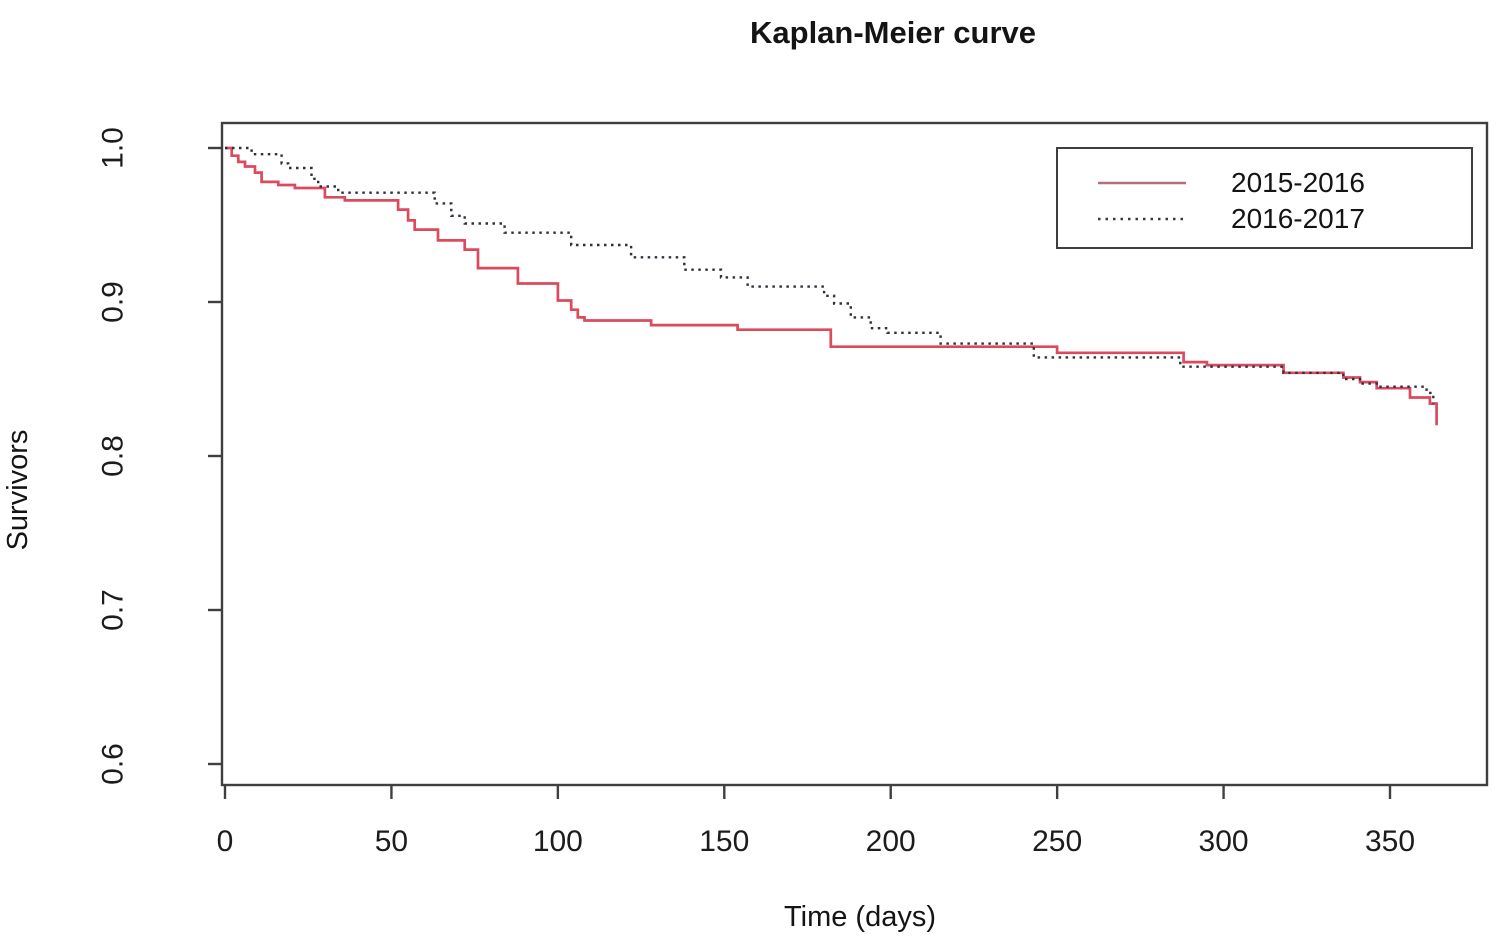 The image size is (1500, 944). I want to click on x-tick-label: 0, so click(225, 841).